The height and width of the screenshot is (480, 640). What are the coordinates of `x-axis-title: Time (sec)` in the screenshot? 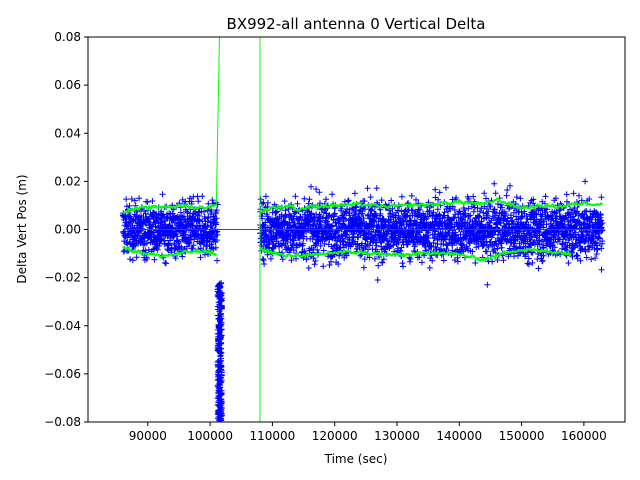 It's located at (356, 459).